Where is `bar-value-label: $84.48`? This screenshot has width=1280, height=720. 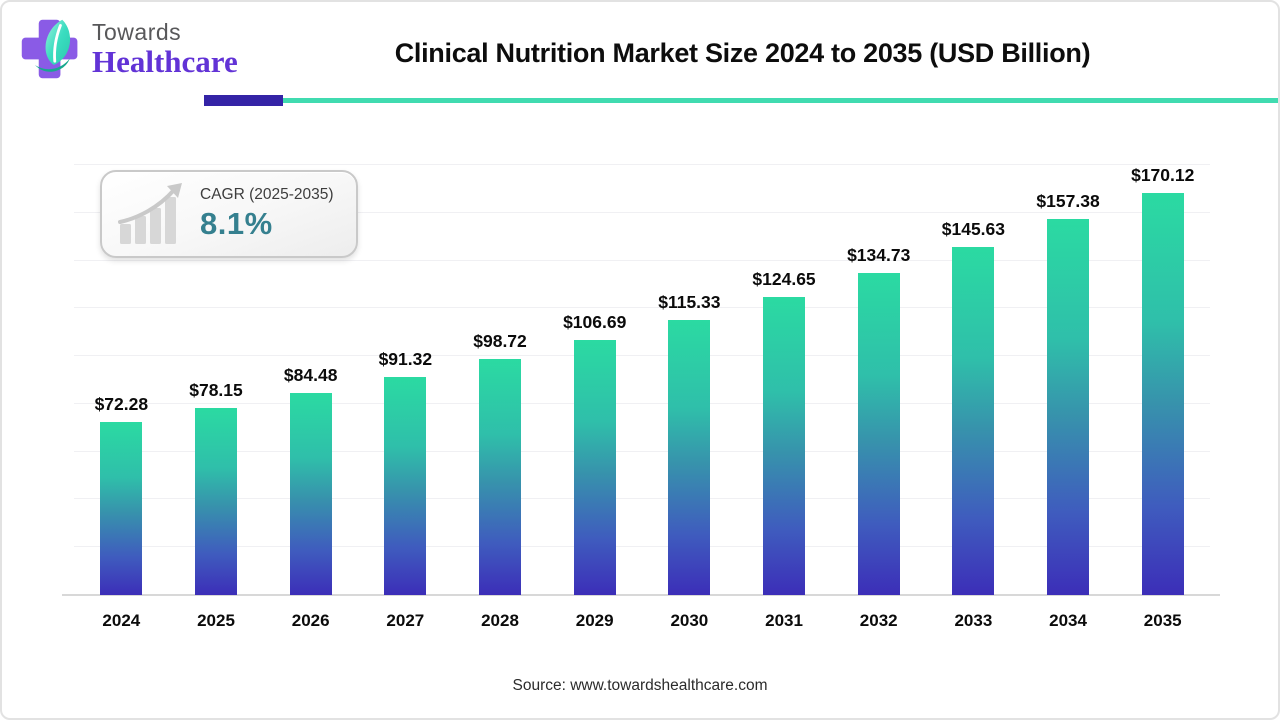 bar-value-label: $84.48 is located at coordinates (310, 375).